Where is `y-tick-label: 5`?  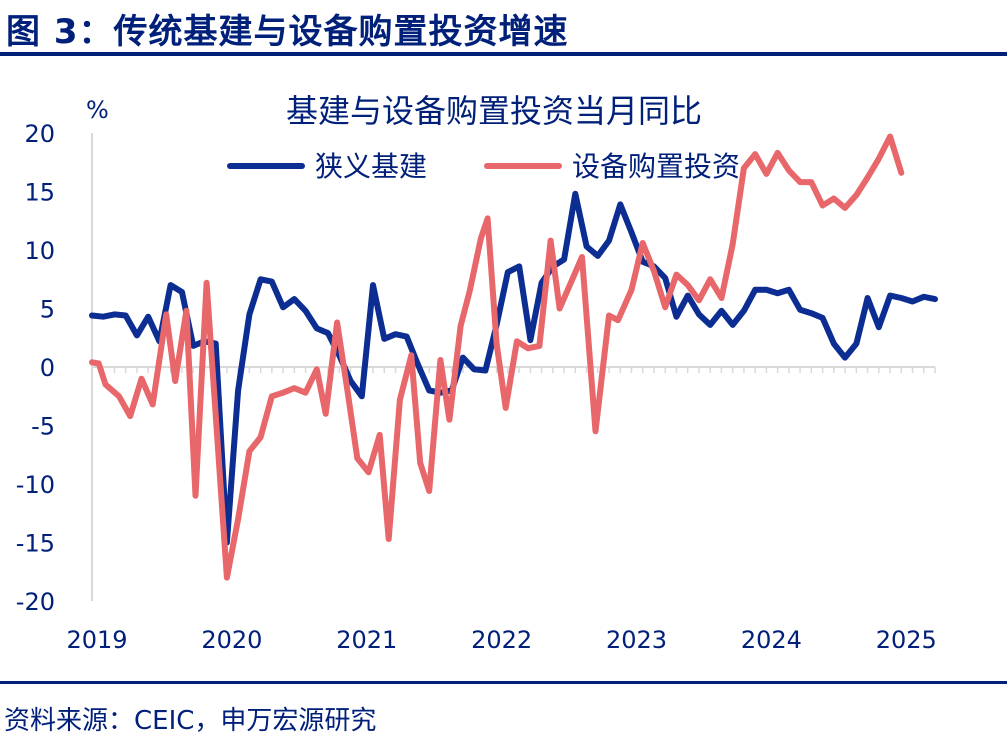 y-tick-label: 5 is located at coordinates (47, 310).